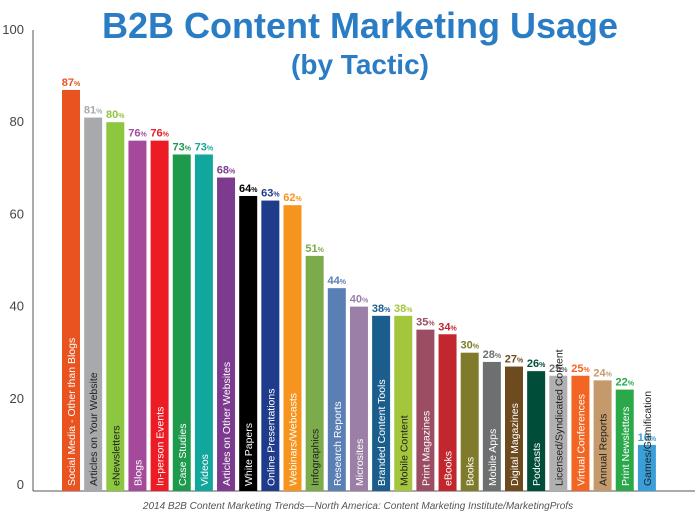 The height and width of the screenshot is (514, 700). Describe the element at coordinates (511, 360) in the screenshot. I see `value-number: 27` at that location.